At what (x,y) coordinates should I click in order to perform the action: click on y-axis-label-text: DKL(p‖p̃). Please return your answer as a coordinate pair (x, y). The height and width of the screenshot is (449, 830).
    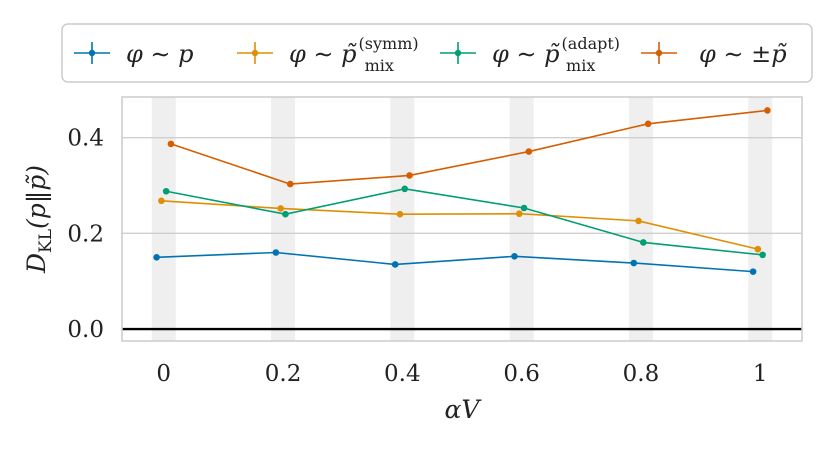
    Looking at the image, I should click on (39, 219).